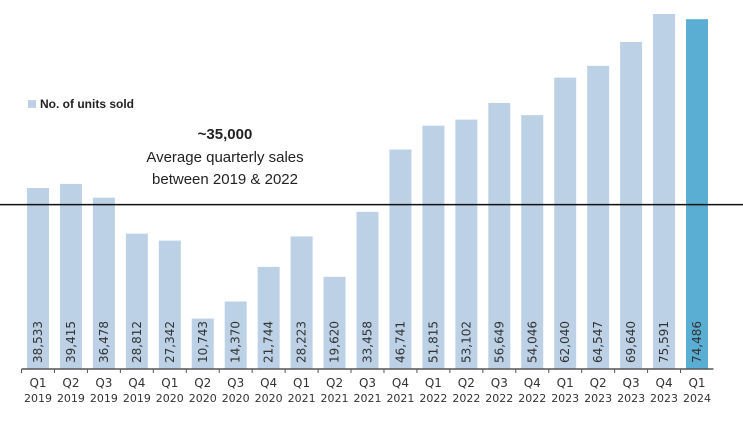  I want to click on reference-label-1: Average quarterly sales, so click(225, 157).